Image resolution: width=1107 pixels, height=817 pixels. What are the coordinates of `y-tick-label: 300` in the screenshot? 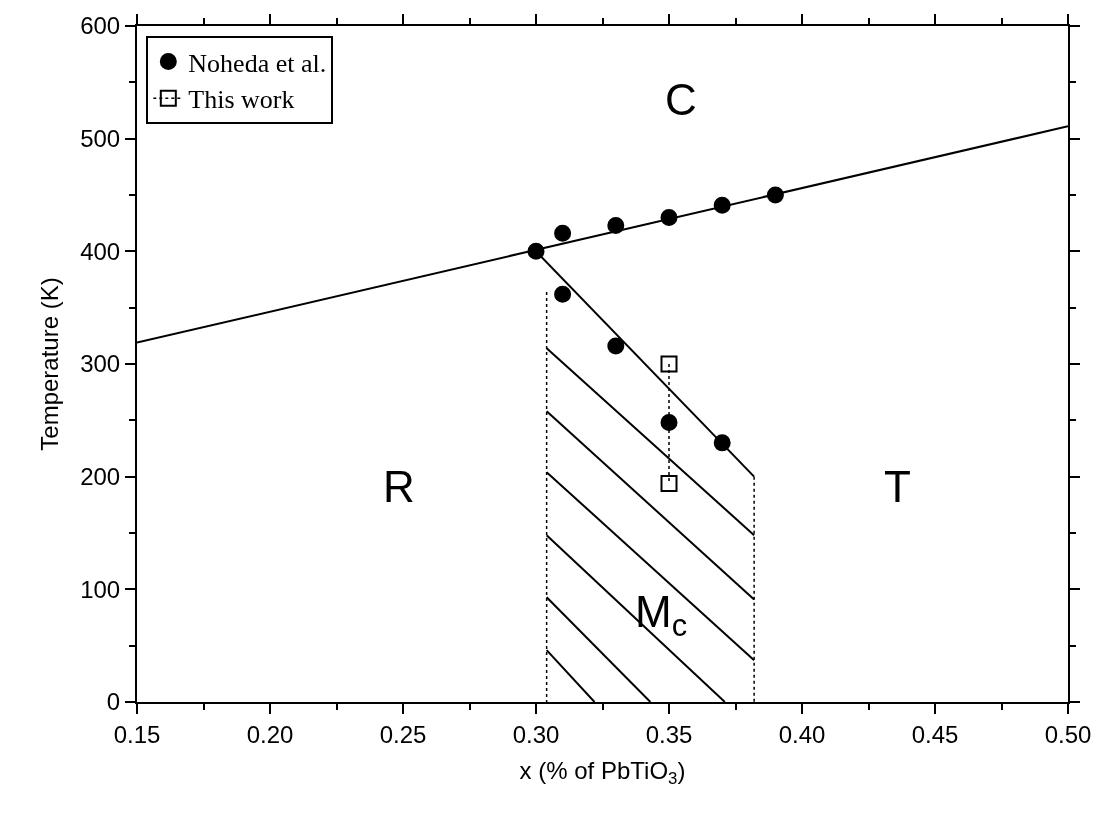 It's located at (100, 364).